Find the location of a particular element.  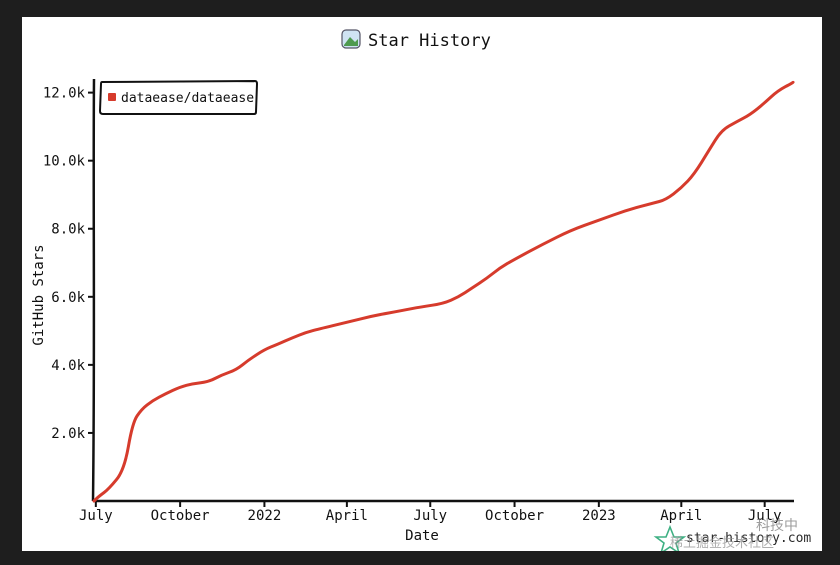

watermark: star-history.com 稀土掘金技术社区 科技中 is located at coordinates (732, 534).